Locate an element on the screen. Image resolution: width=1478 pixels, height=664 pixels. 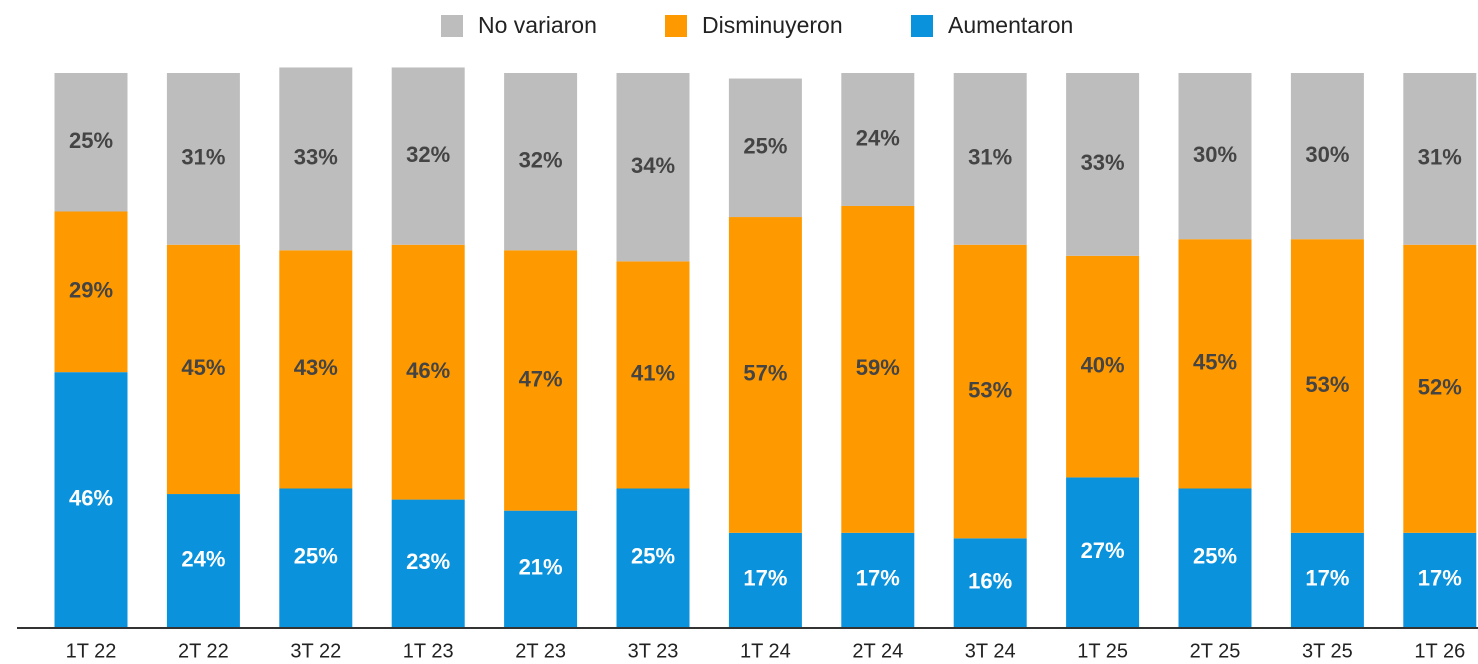
data-label: 52% is located at coordinates (1440, 387).